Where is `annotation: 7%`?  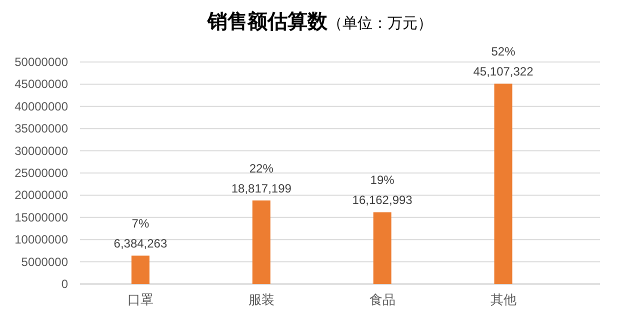
annotation: 7% is located at coordinates (141, 223).